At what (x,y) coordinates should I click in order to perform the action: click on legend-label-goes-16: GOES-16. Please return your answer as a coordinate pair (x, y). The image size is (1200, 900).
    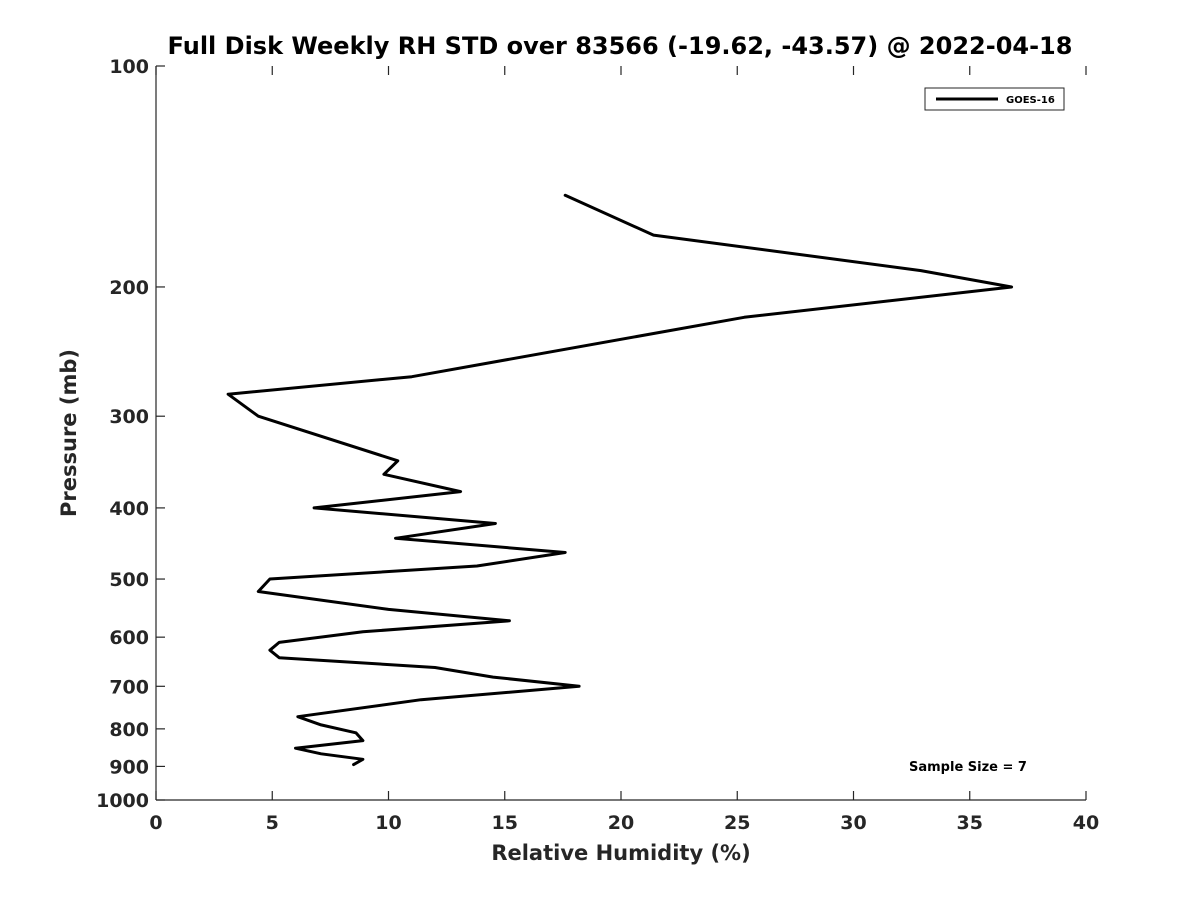
    Looking at the image, I should click on (1030, 100).